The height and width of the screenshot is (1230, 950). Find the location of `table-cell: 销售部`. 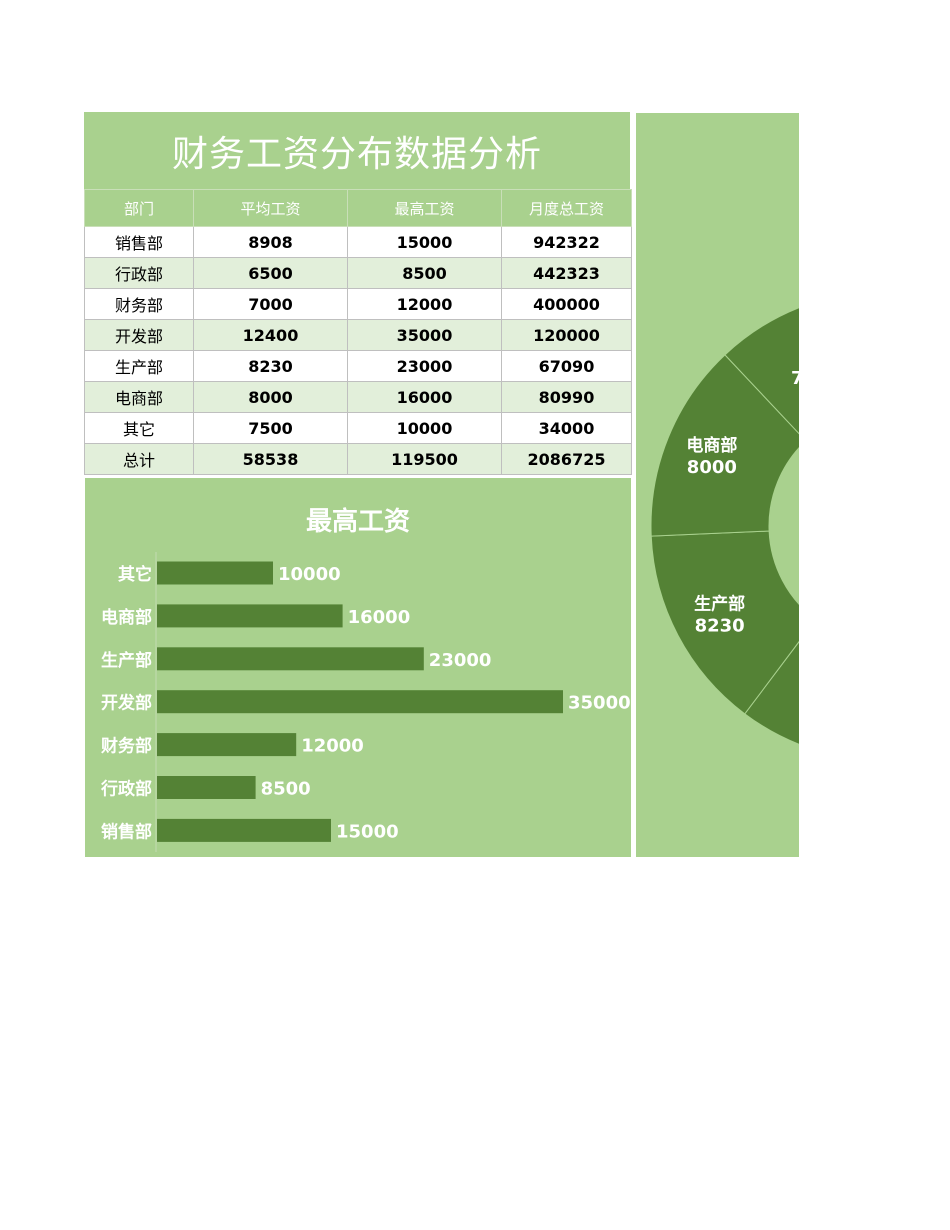

table-cell: 销售部 is located at coordinates (139, 242).